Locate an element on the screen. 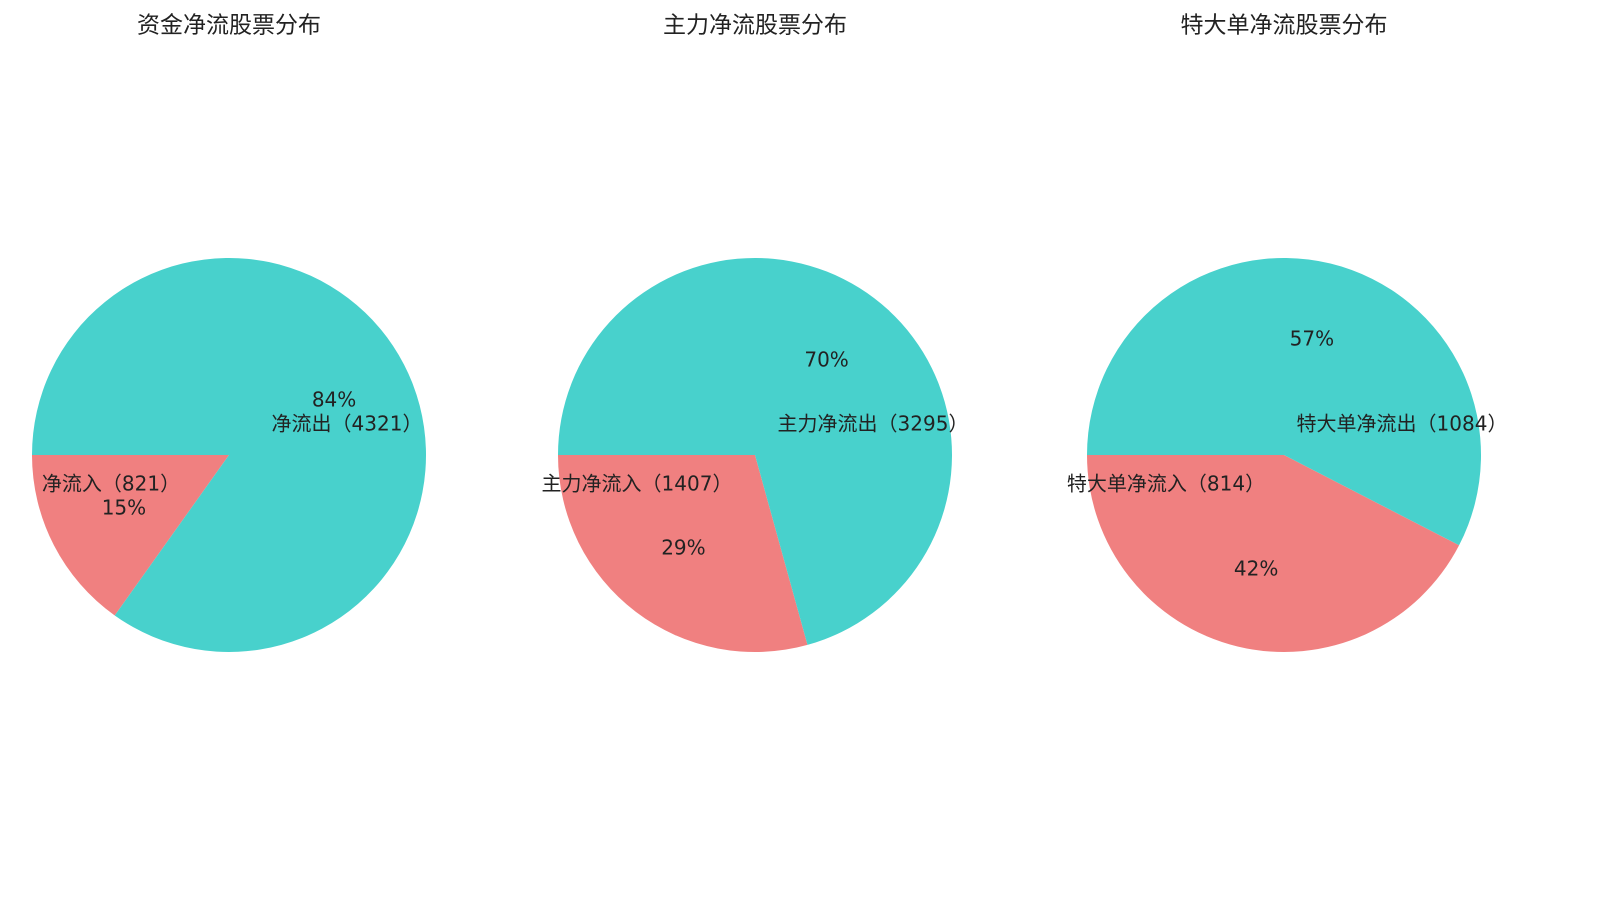  value-label: 70% is located at coordinates (826, 359).